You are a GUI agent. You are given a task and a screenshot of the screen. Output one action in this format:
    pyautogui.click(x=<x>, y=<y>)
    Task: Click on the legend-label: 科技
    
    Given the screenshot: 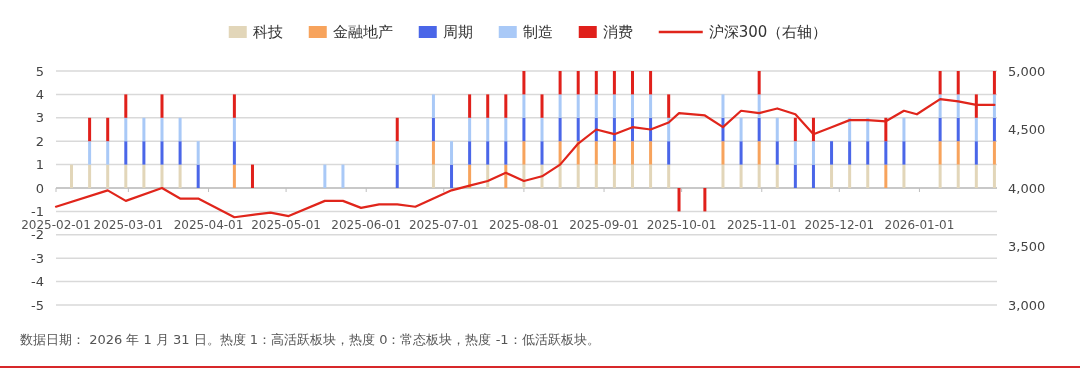 What is the action you would take?
    pyautogui.click(x=267, y=32)
    